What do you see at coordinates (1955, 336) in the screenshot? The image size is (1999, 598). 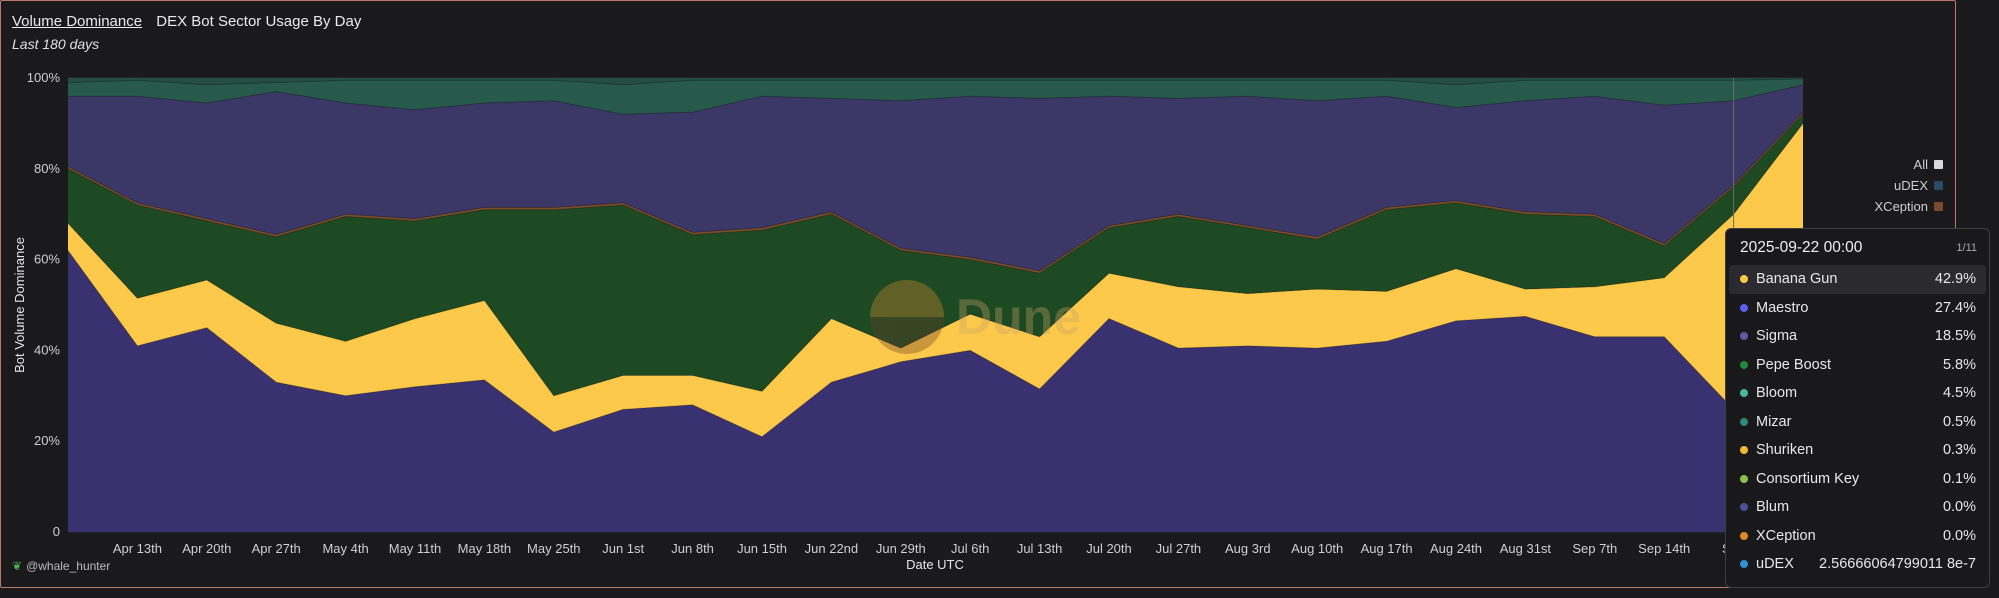 I see `tooltip-series-value: 18.5%` at bounding box center [1955, 336].